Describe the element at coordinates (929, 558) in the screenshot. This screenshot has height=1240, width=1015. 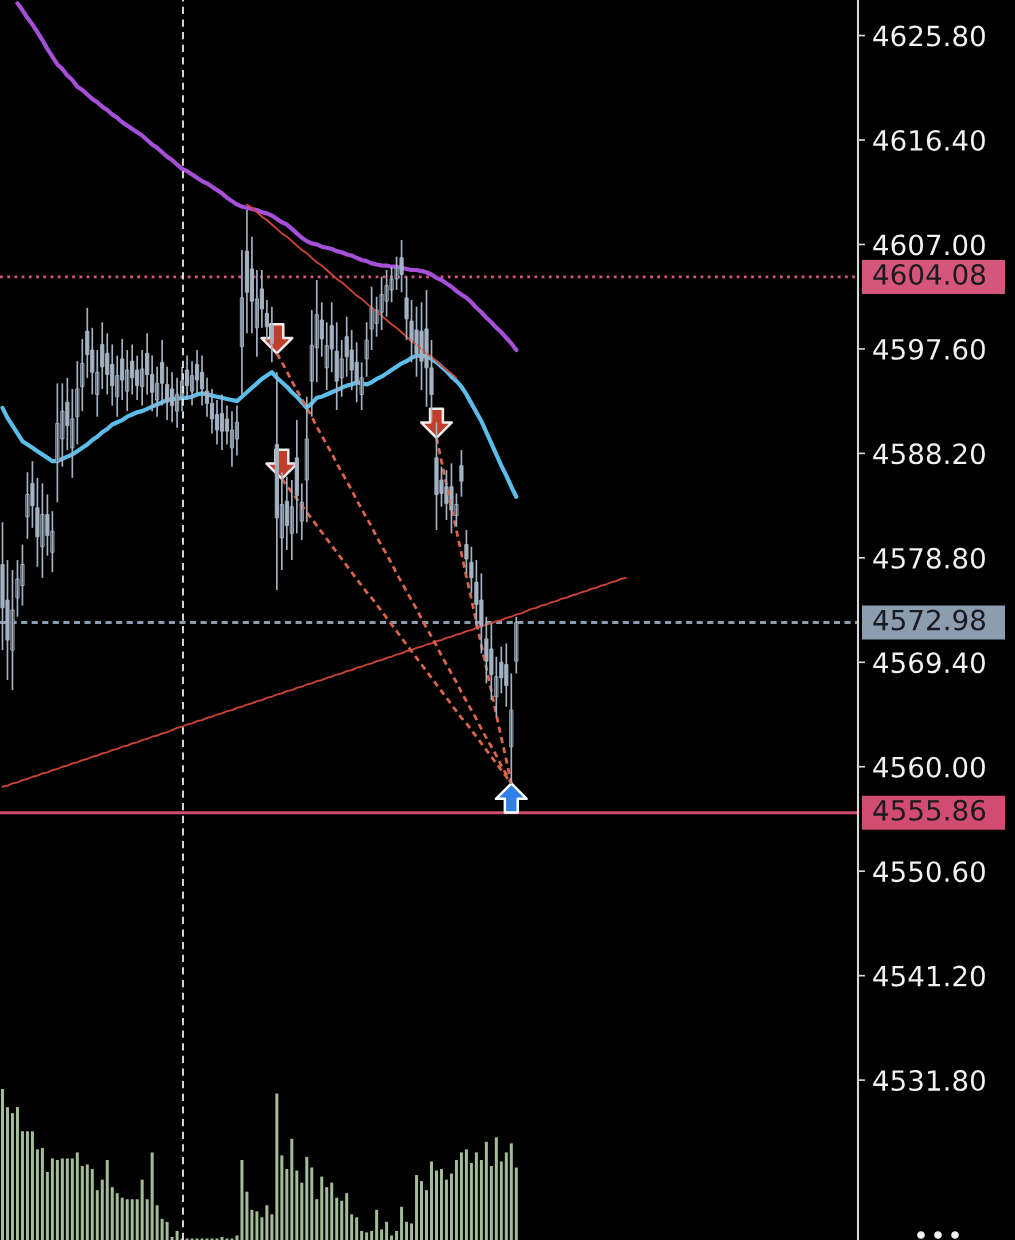
I see `y-tick-label: 4578.80` at that location.